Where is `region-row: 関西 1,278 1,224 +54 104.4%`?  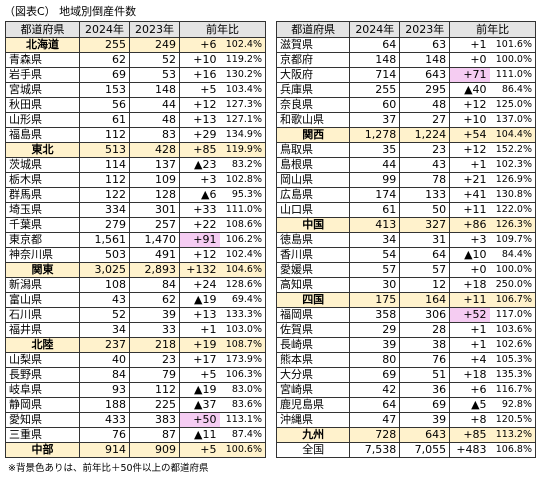 region-row: 関西 1,278 1,224 +54 104.4% is located at coordinates (405, 135).